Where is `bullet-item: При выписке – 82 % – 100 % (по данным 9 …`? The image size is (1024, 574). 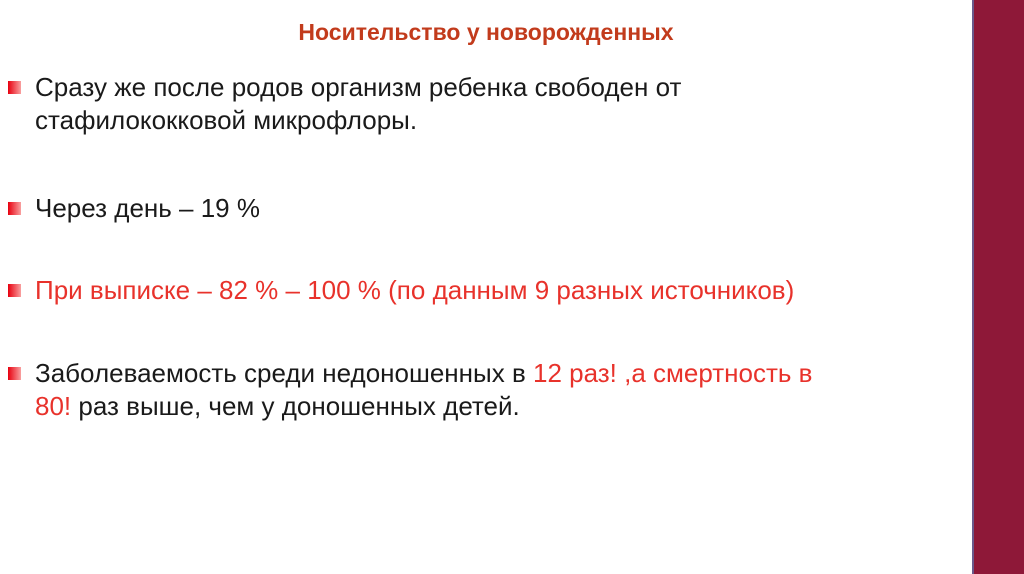
bullet-item: При выписке – 82 % – 100 % (по данным 9 … is located at coordinates (473, 290).